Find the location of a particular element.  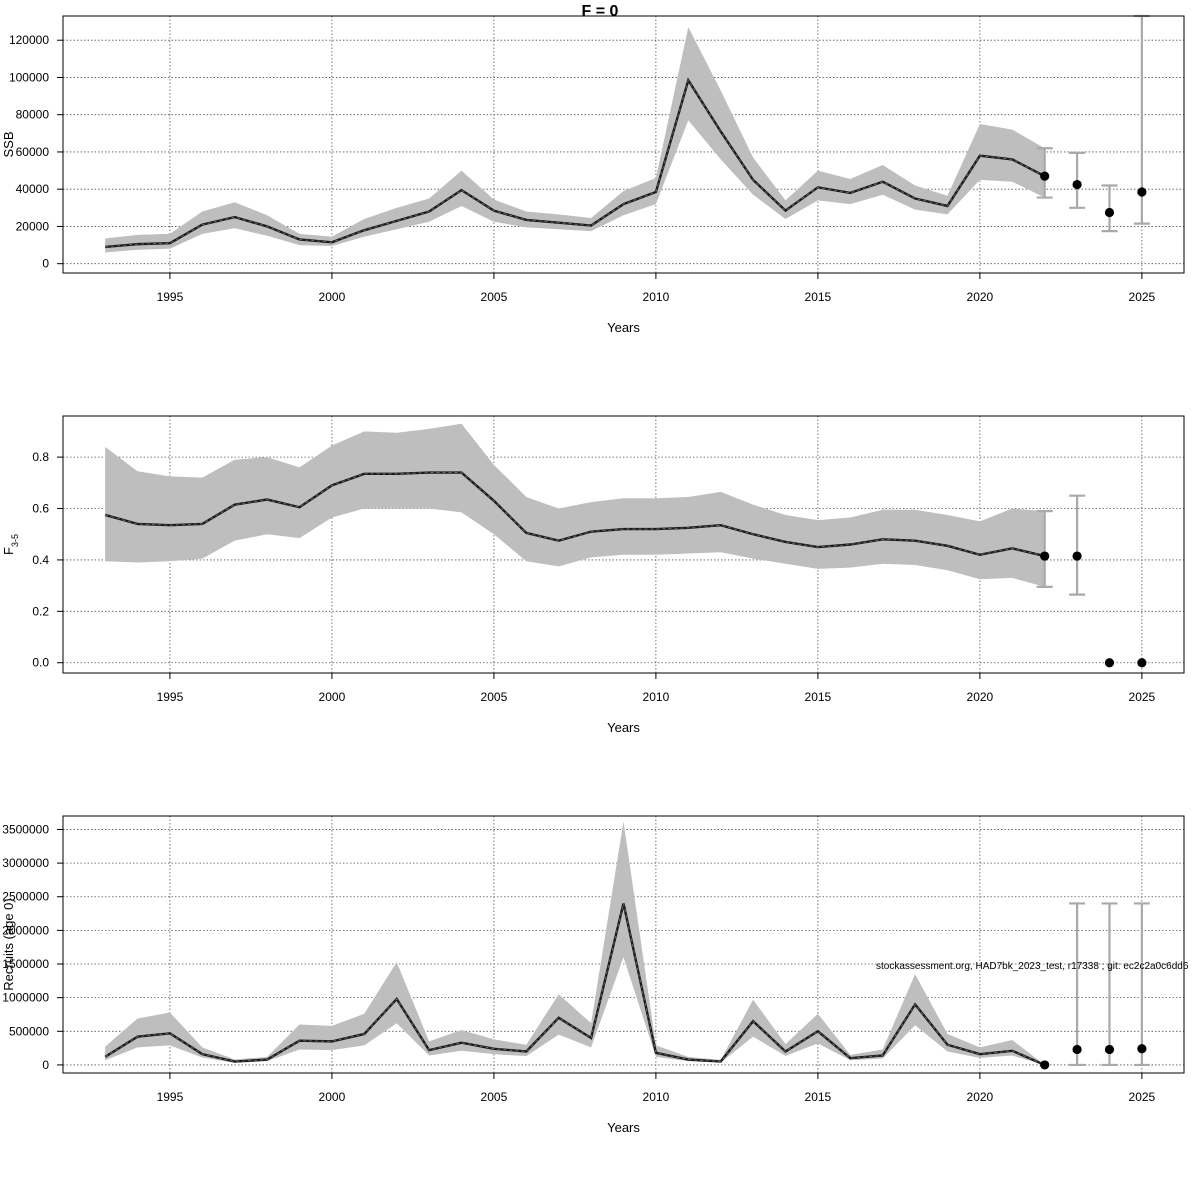

main-title: F = 0 is located at coordinates (600, 11).